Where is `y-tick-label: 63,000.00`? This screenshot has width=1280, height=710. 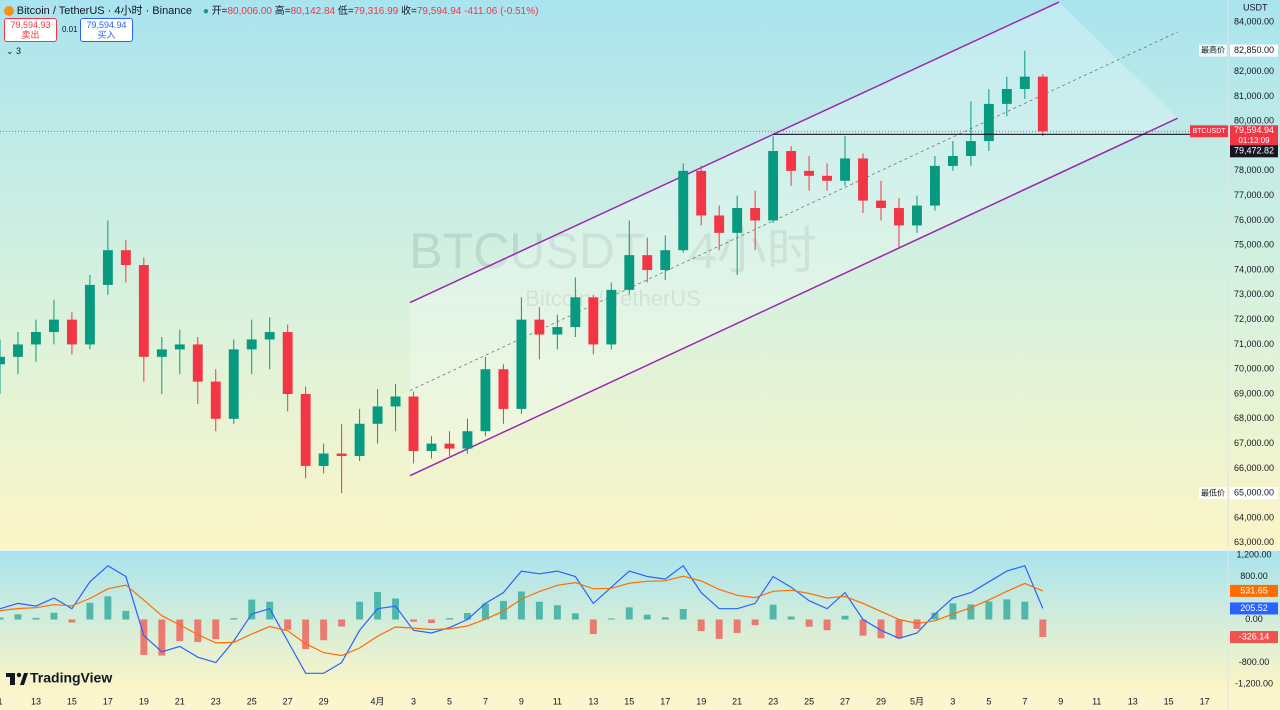 y-tick-label: 63,000.00 is located at coordinates (1254, 542).